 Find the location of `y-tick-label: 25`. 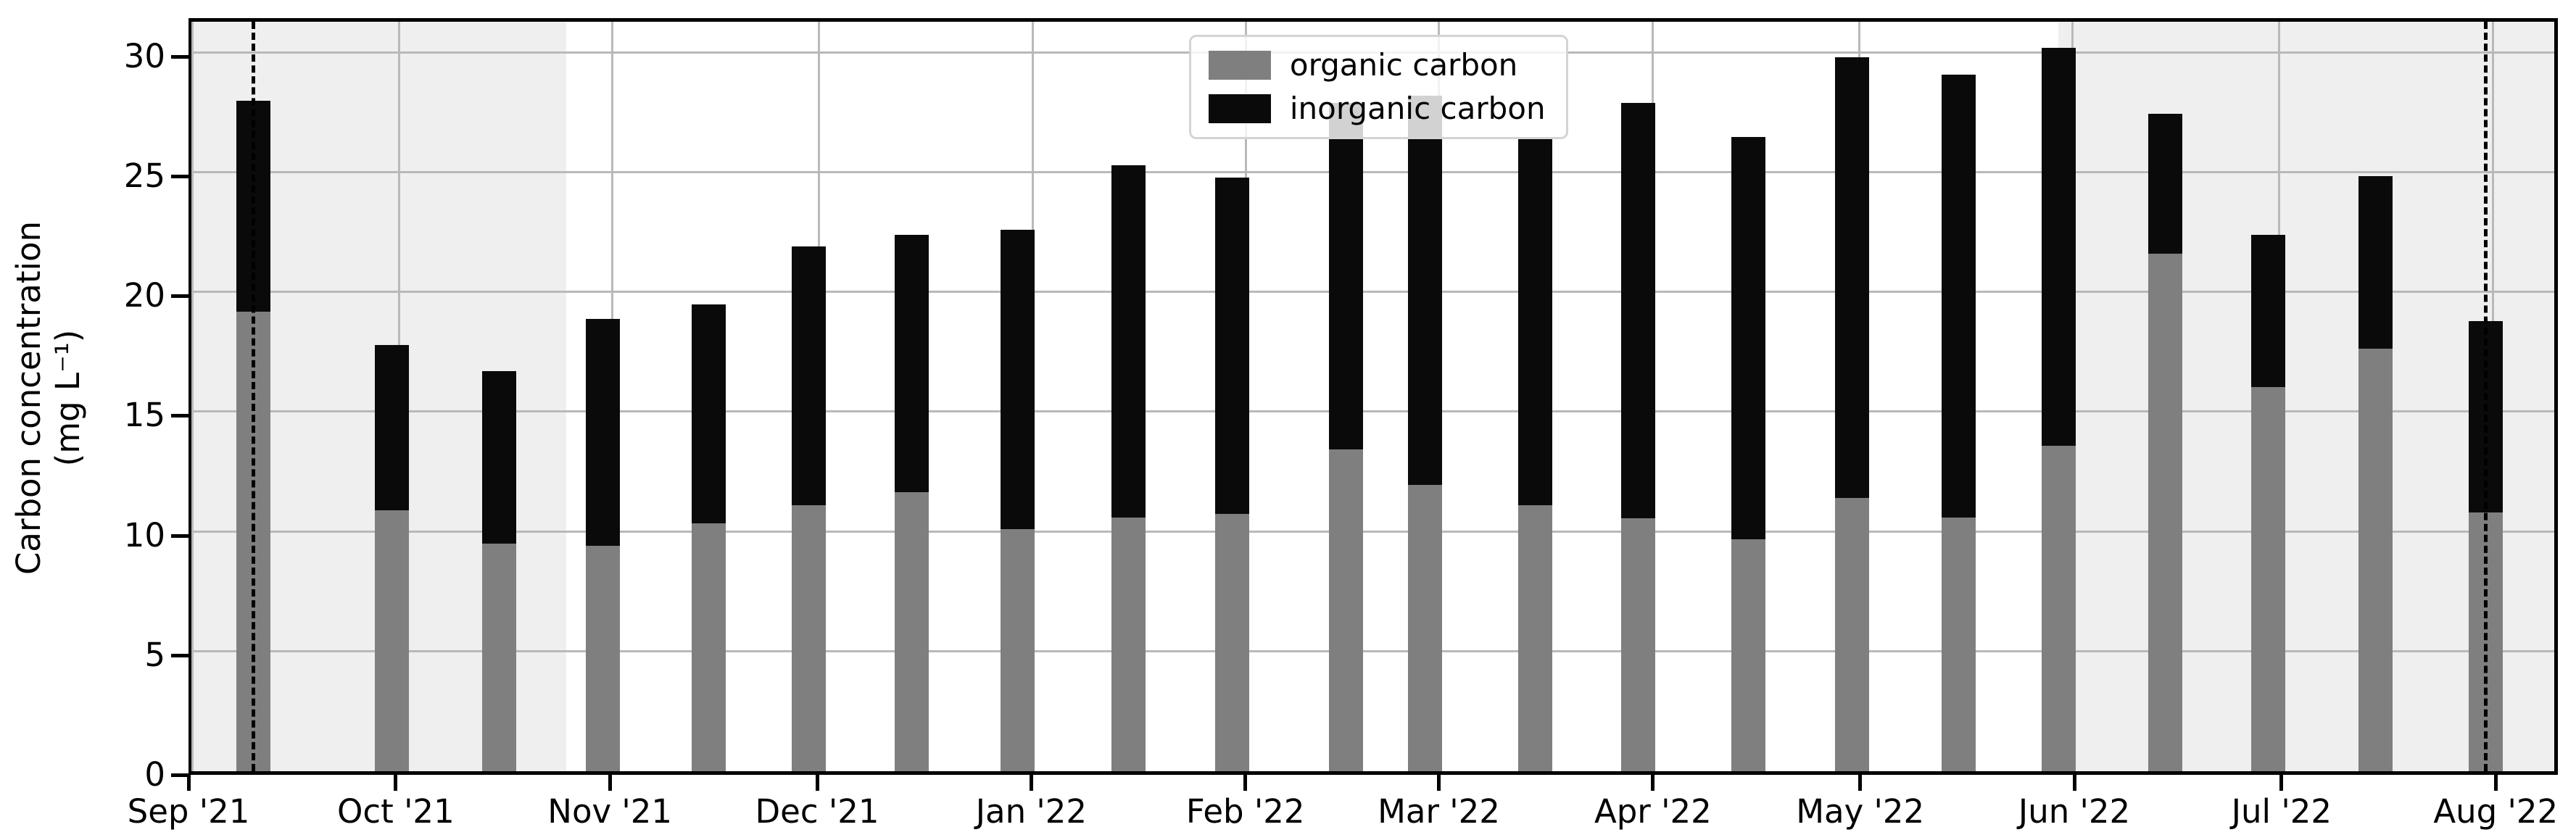

y-tick-label: 25 is located at coordinates (144, 176).